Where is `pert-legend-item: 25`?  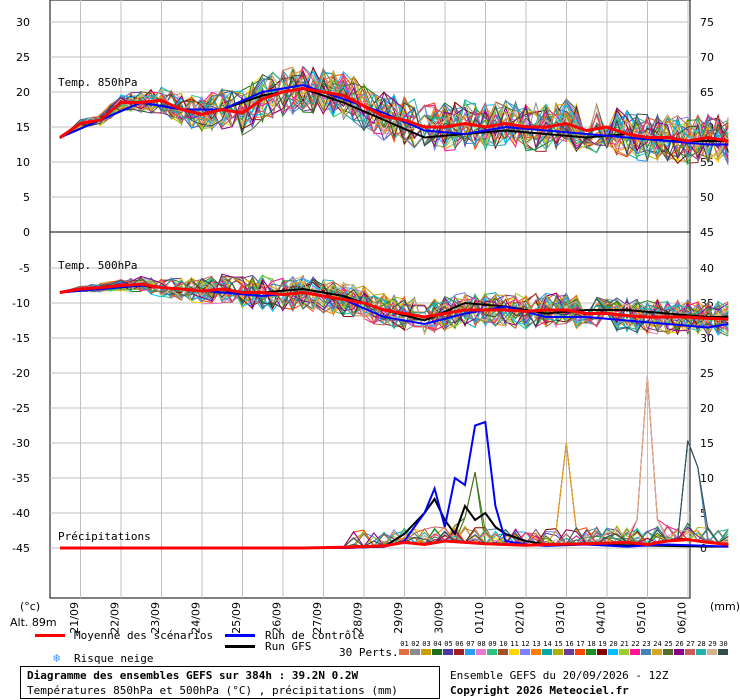
pert-legend-item: 25 is located at coordinates (668, 647).